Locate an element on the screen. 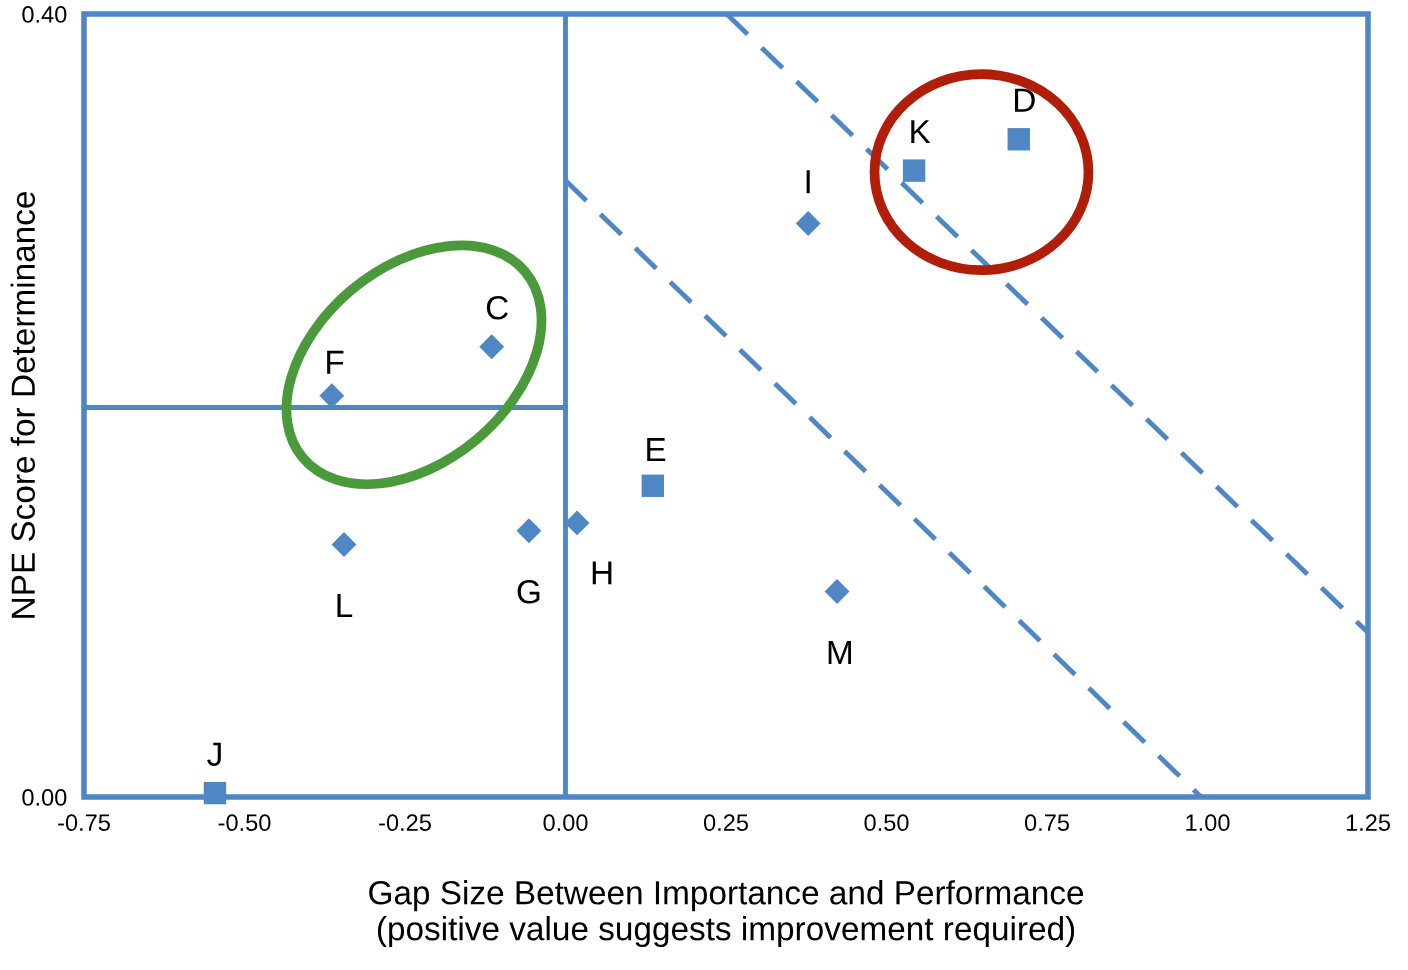 Image resolution: width=1408 pixels, height=970 pixels. annotation: L is located at coordinates (345, 605).